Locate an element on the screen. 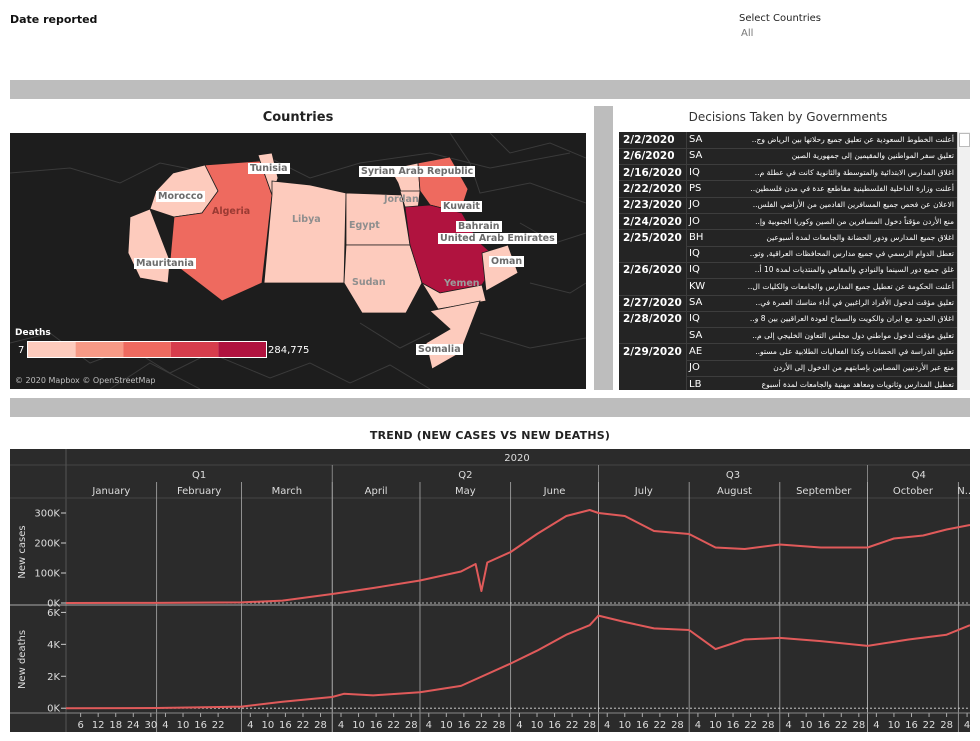 The height and width of the screenshot is (741, 980). date-reported-label: Date reported is located at coordinates (54, 19).